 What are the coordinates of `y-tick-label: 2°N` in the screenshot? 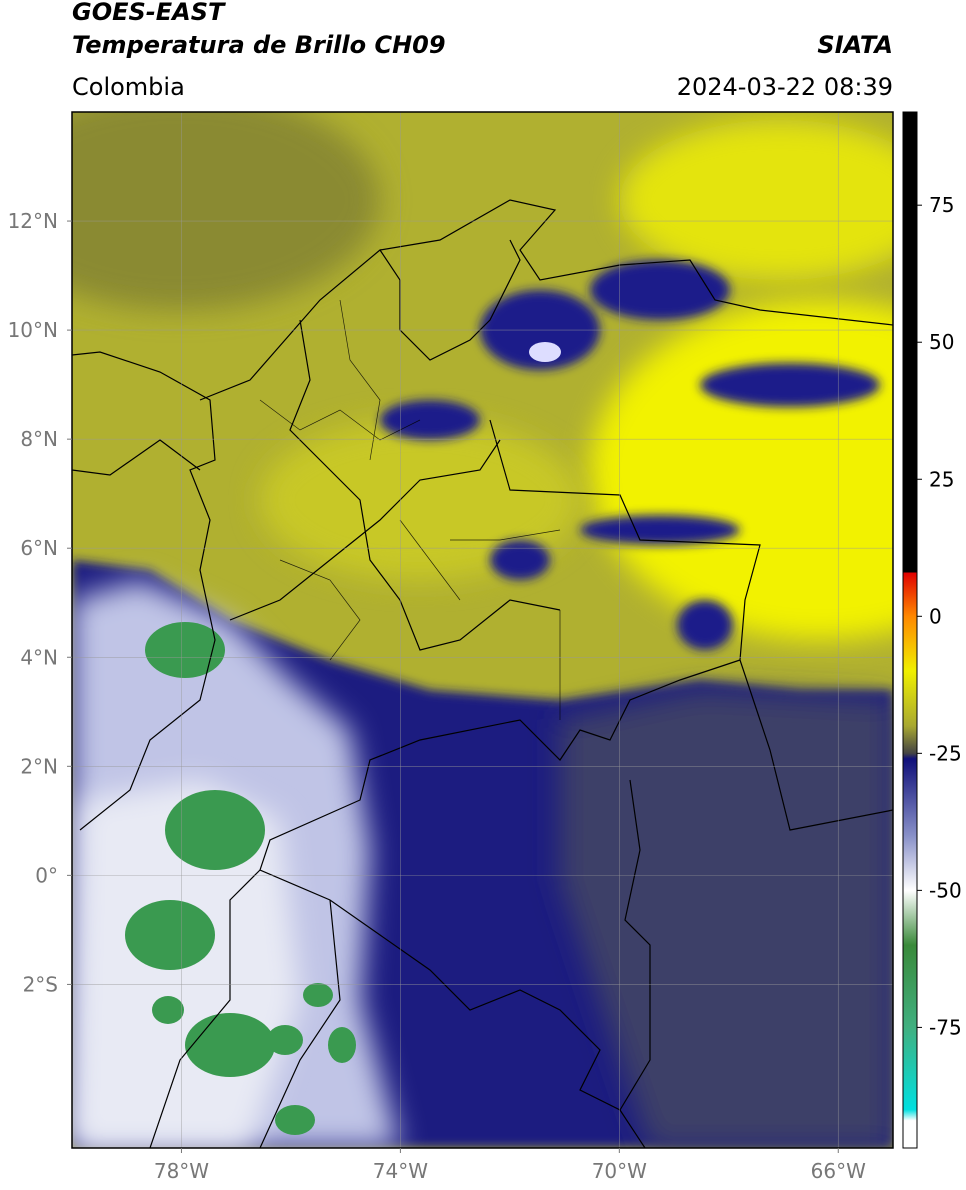 It's located at (39, 766).